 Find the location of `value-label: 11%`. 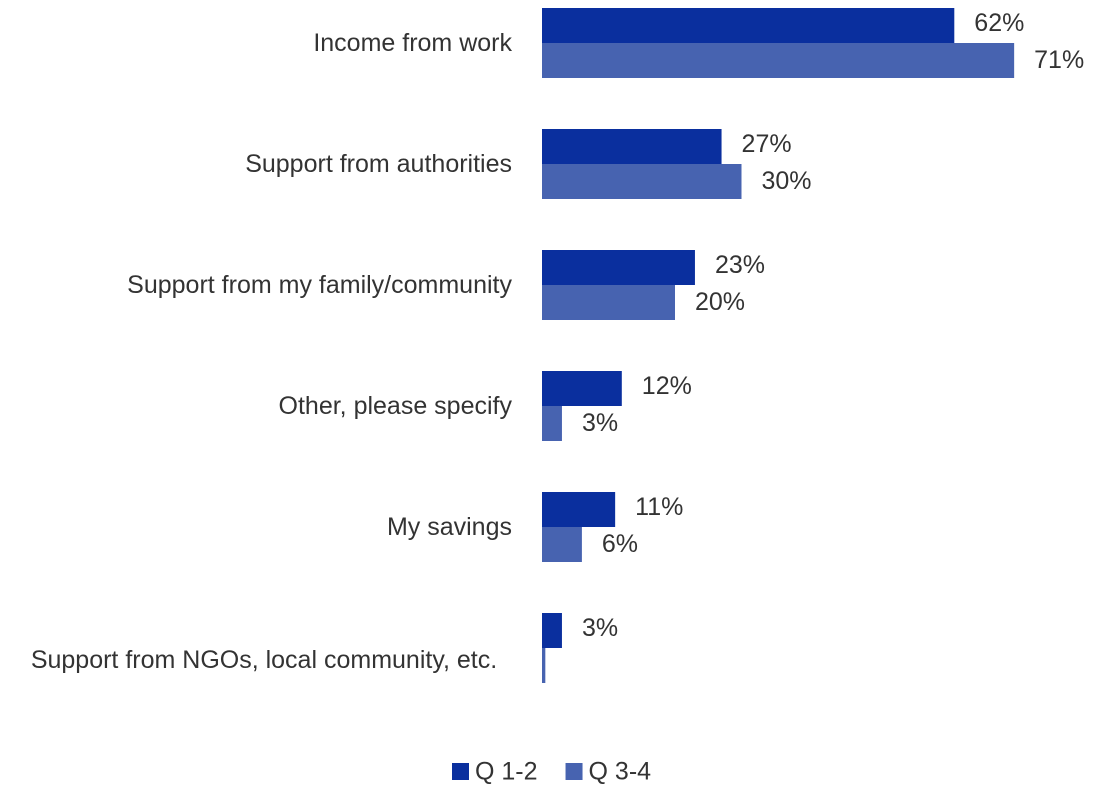

value-label: 11% is located at coordinates (659, 507).